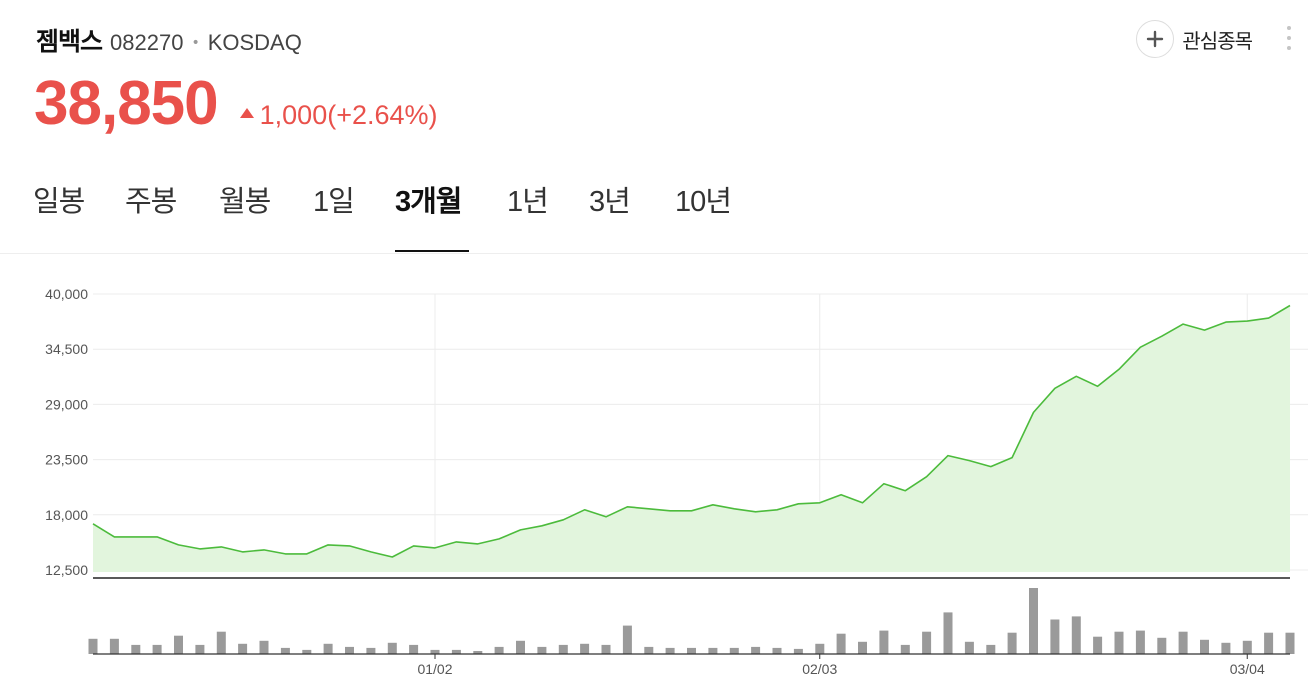  Describe the element at coordinates (703, 202) in the screenshot. I see `tab-10year: 10년` at that location.